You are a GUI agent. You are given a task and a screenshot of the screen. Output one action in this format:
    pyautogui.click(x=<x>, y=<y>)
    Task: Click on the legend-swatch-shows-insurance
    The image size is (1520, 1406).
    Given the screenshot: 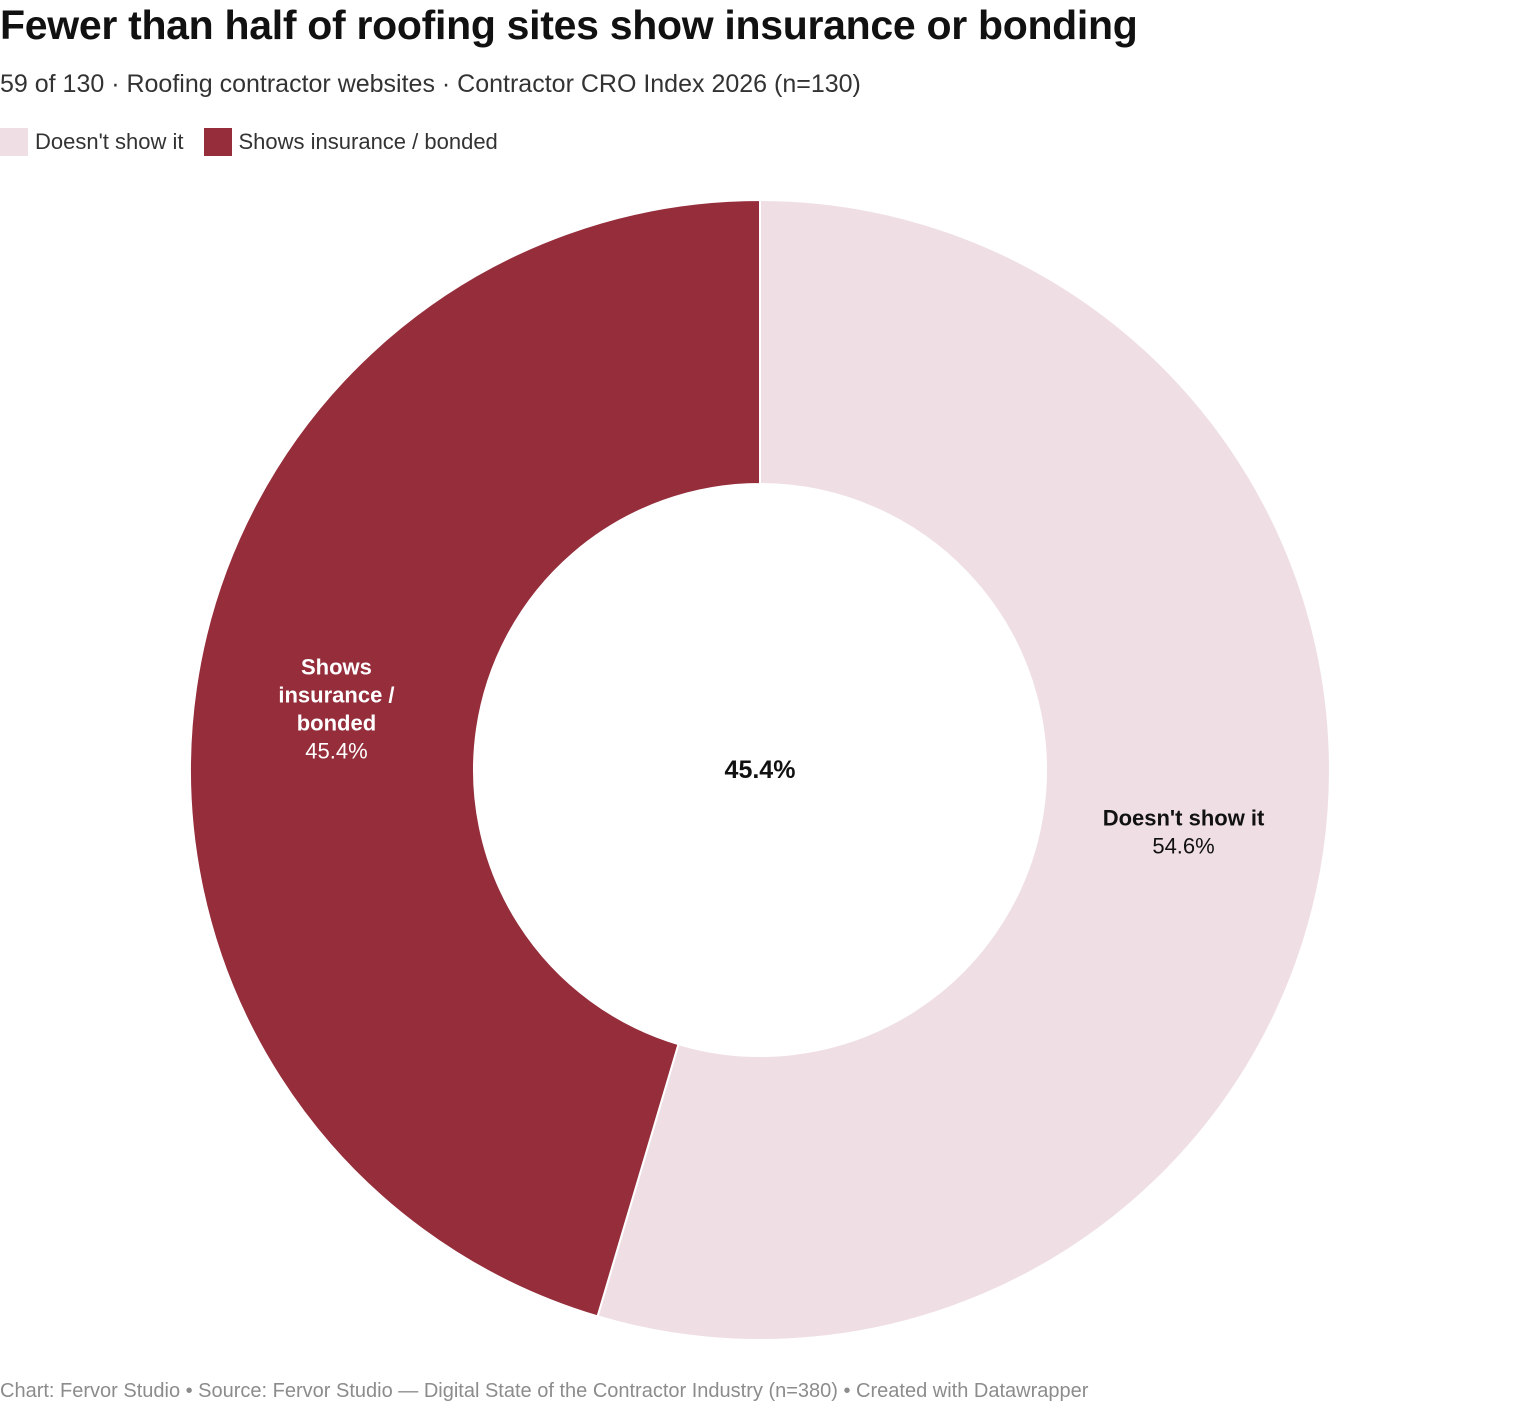 What is the action you would take?
    pyautogui.click(x=217, y=142)
    